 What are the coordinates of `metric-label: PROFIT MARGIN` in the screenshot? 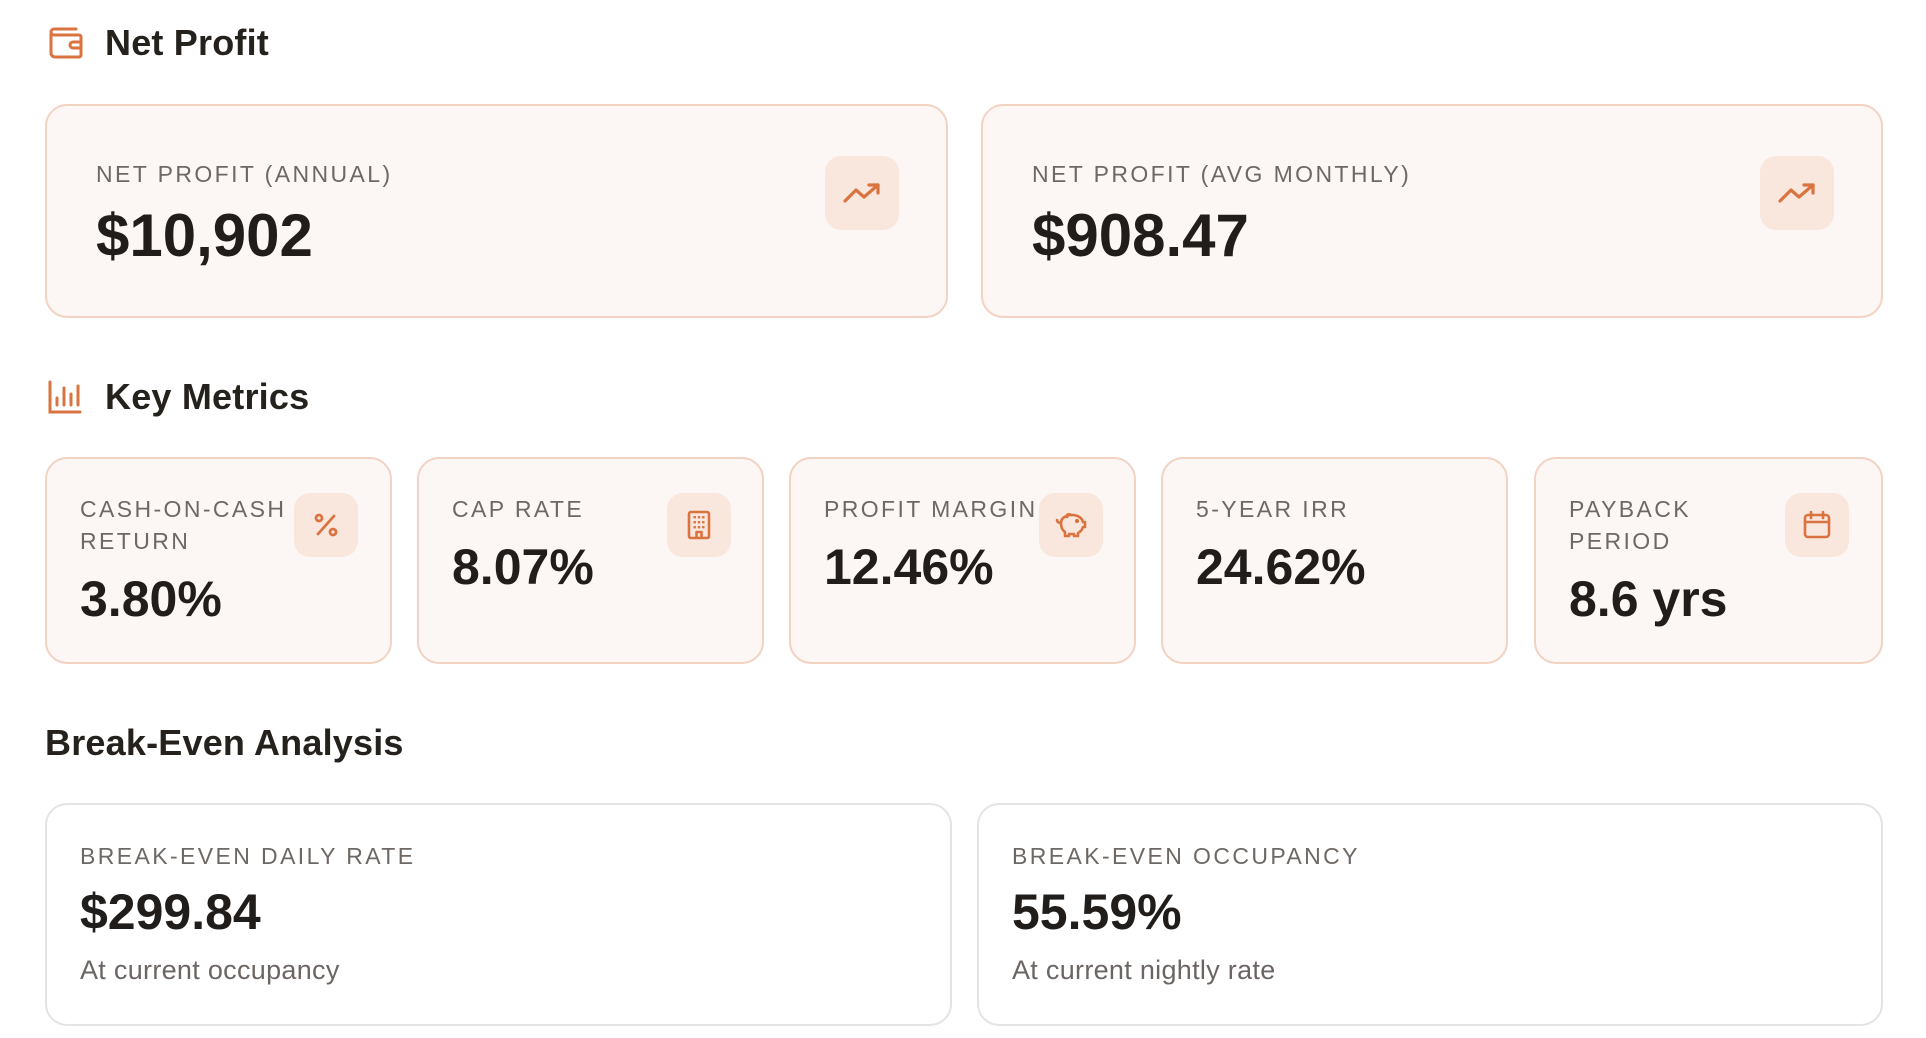 It's located at (931, 509).